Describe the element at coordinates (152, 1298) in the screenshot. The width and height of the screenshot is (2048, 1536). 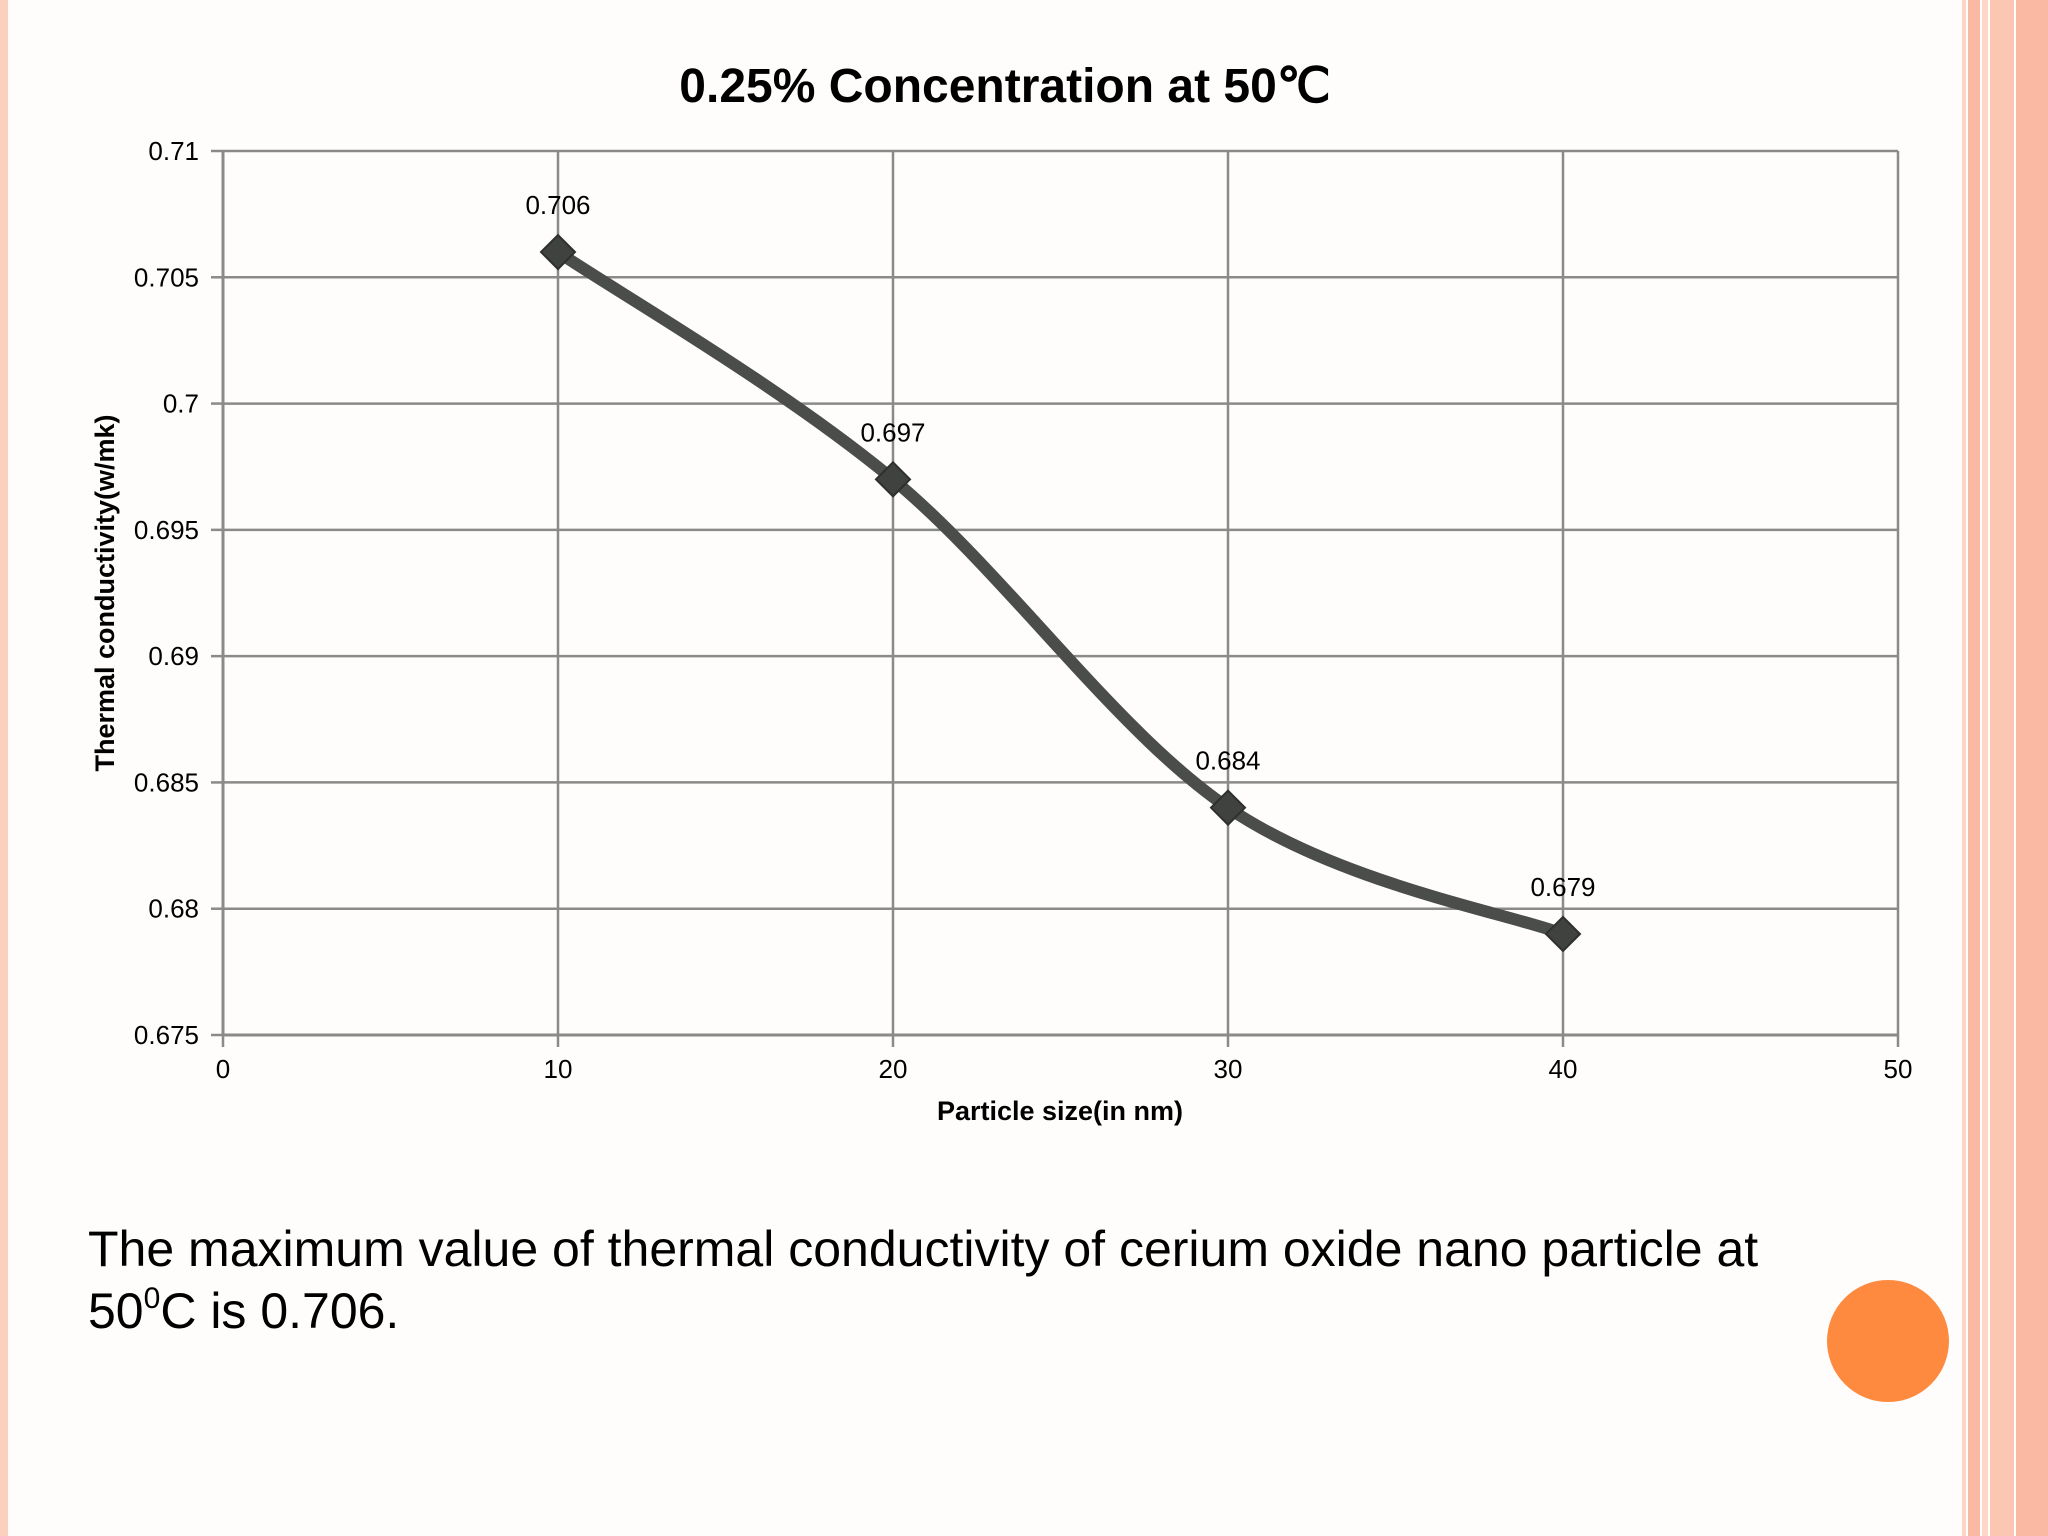
I see `caption-superscript: 0` at that location.